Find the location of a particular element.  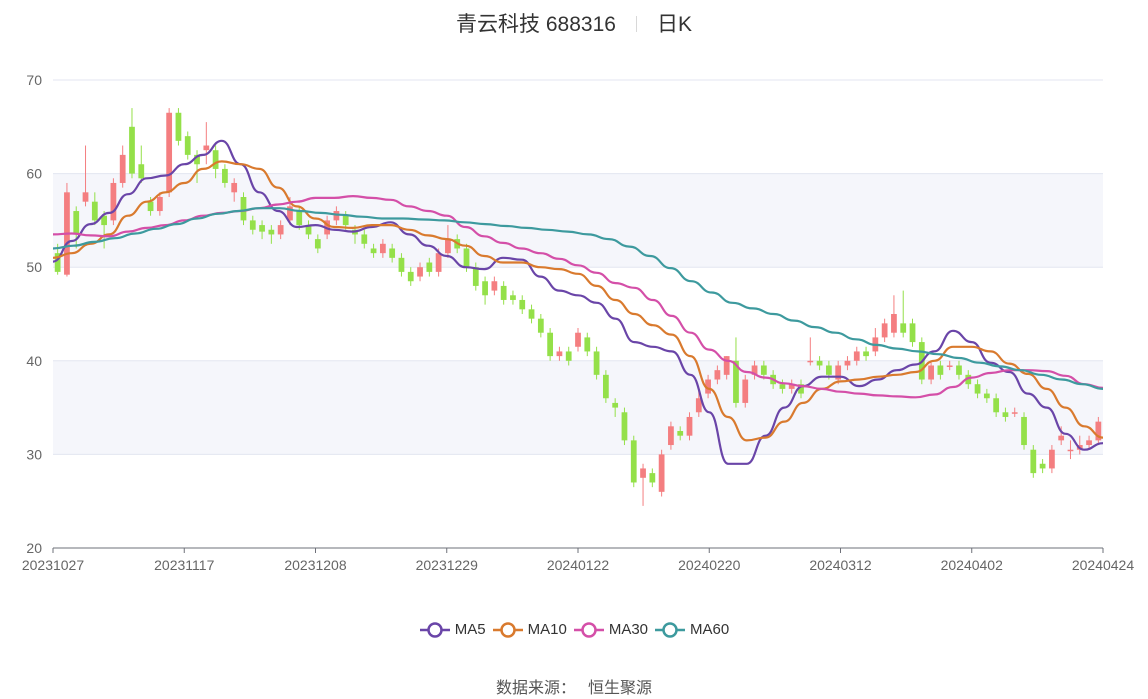

legend-item-ma60: MA60 is located at coordinates (691, 629).